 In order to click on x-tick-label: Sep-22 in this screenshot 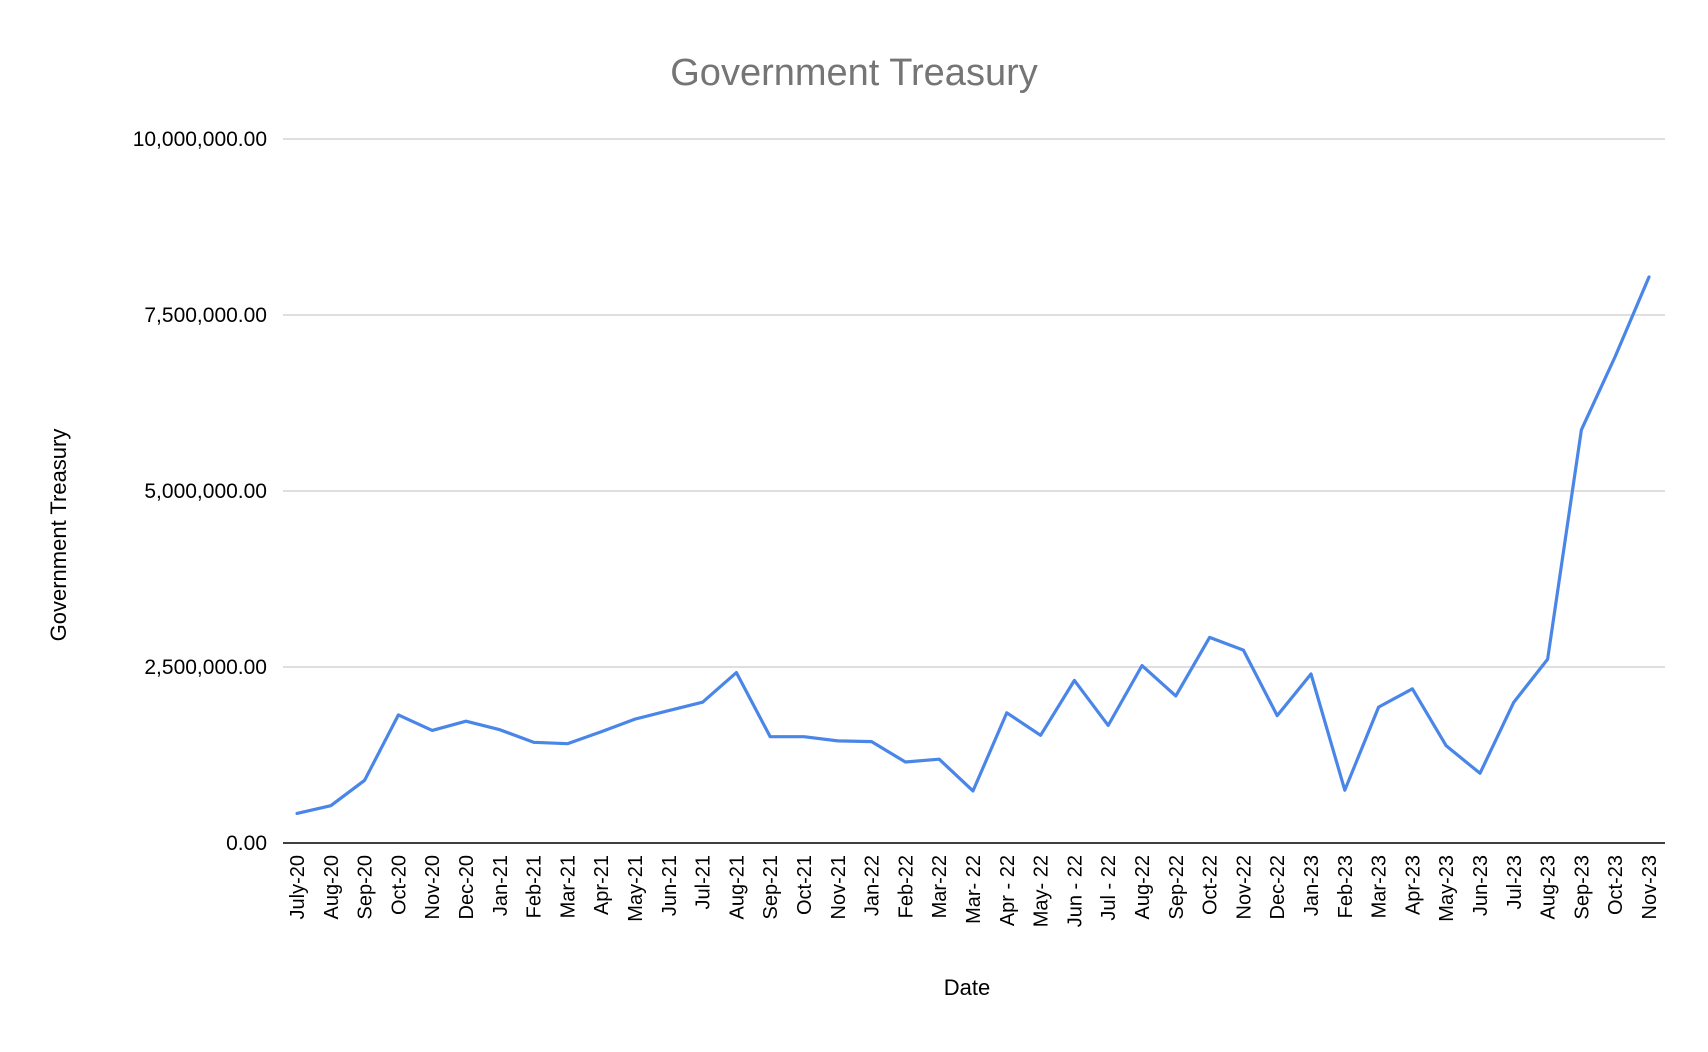, I will do `click(1177, 887)`.